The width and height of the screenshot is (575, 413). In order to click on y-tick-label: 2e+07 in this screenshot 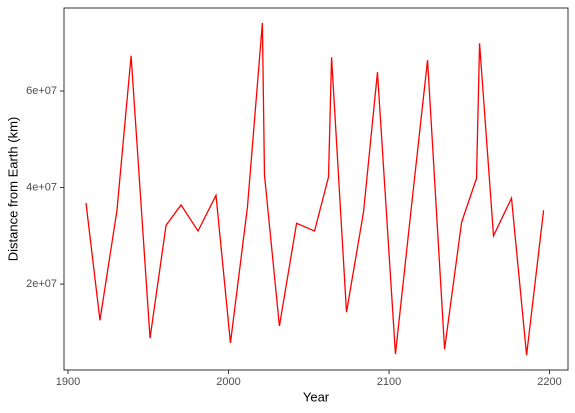, I will do `click(41, 284)`.